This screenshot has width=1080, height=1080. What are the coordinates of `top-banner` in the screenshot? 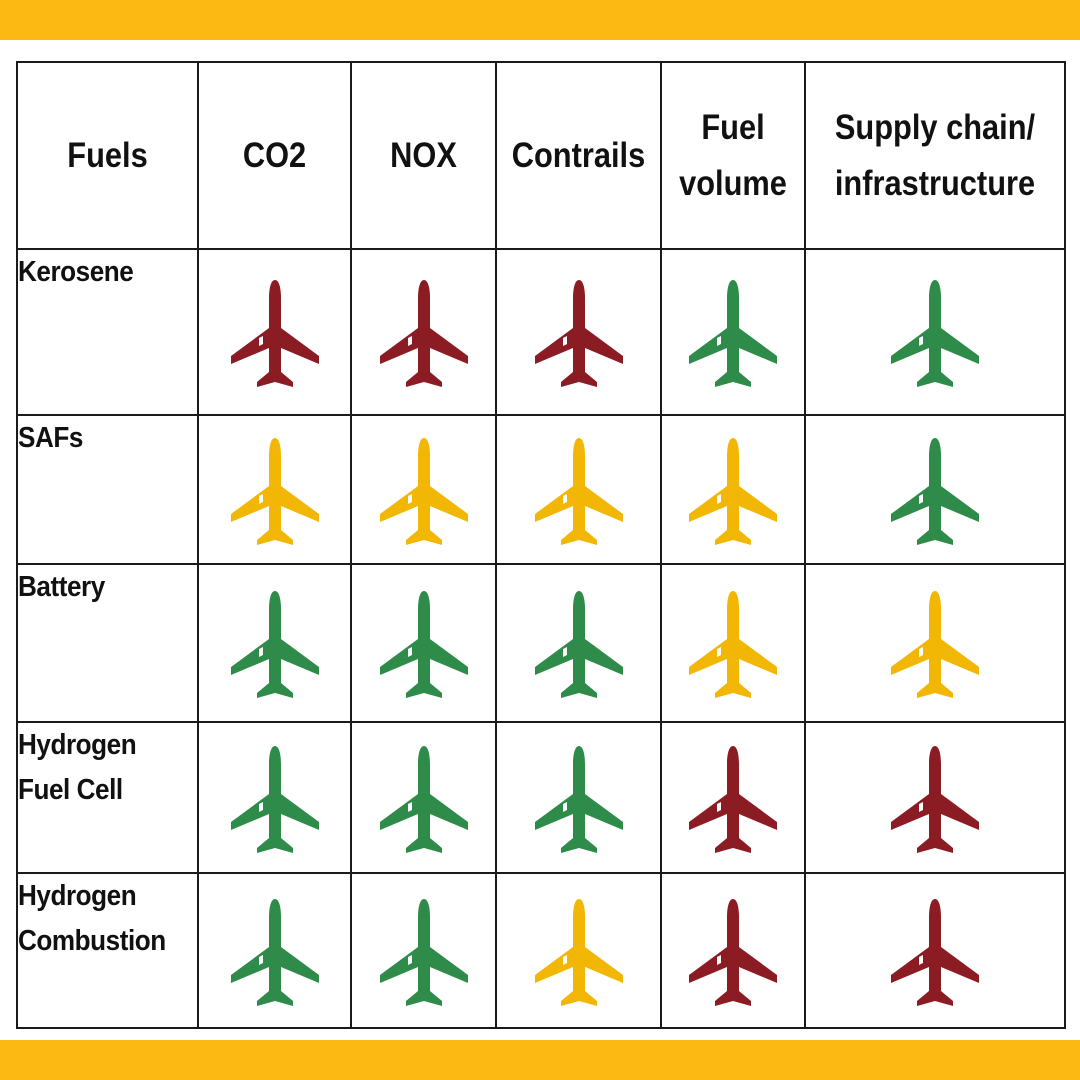 It's located at (540, 20).